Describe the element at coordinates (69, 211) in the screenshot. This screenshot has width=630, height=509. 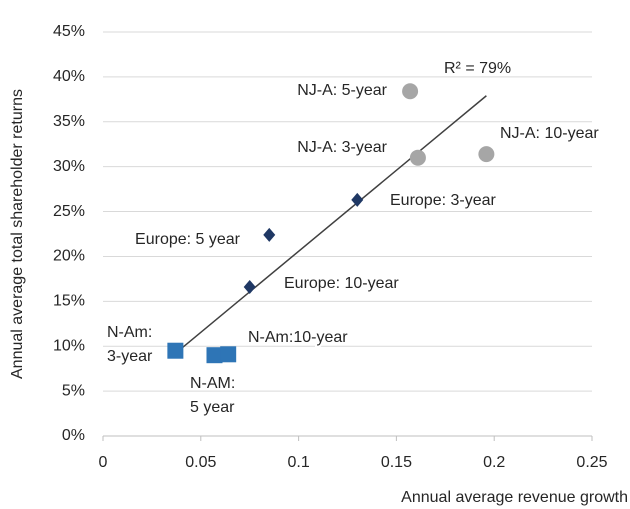
I see `y-tick-label: 25%` at that location.